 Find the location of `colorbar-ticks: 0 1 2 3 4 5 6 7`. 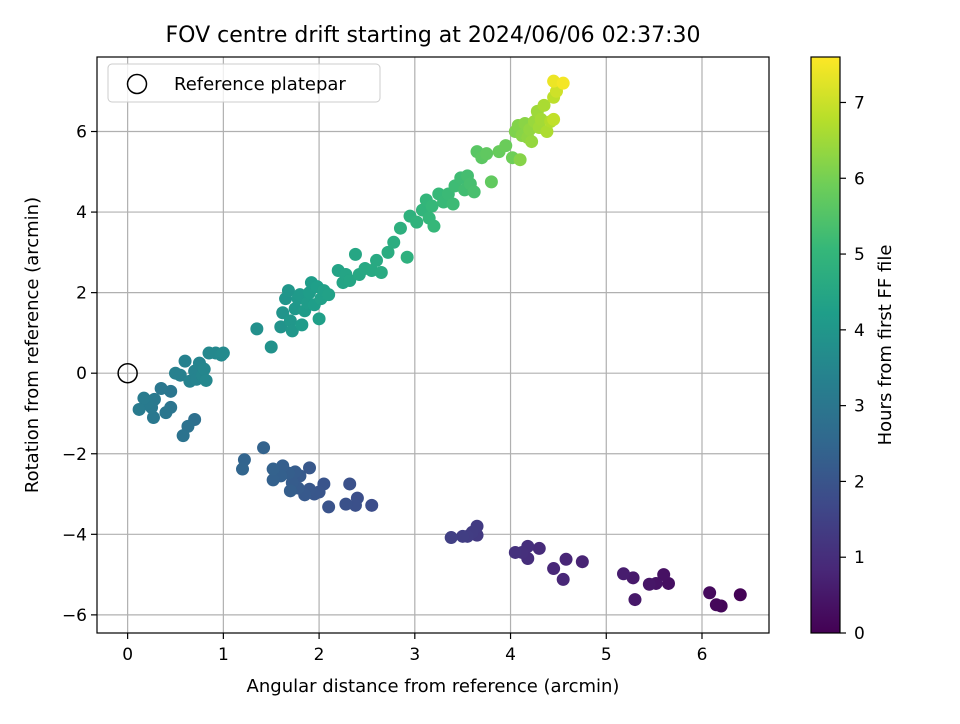

colorbar-ticks: 0 1 2 3 4 5 6 7 is located at coordinates (852, 368).